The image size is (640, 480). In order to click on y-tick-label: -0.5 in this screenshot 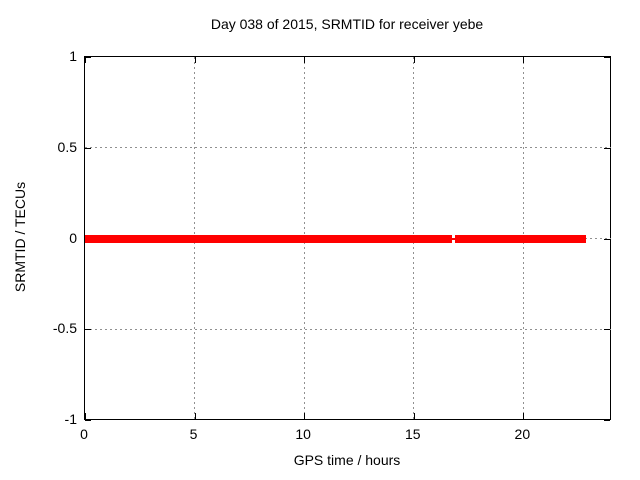, I will do `click(64, 328)`.